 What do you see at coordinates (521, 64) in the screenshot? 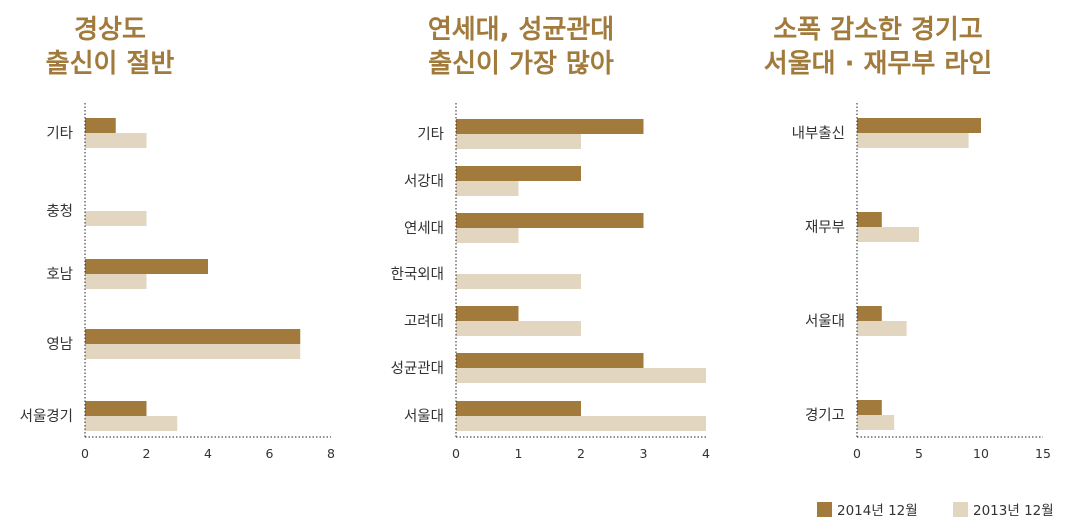
I see `chart-title-line: 출신이 가장 많아` at bounding box center [521, 64].